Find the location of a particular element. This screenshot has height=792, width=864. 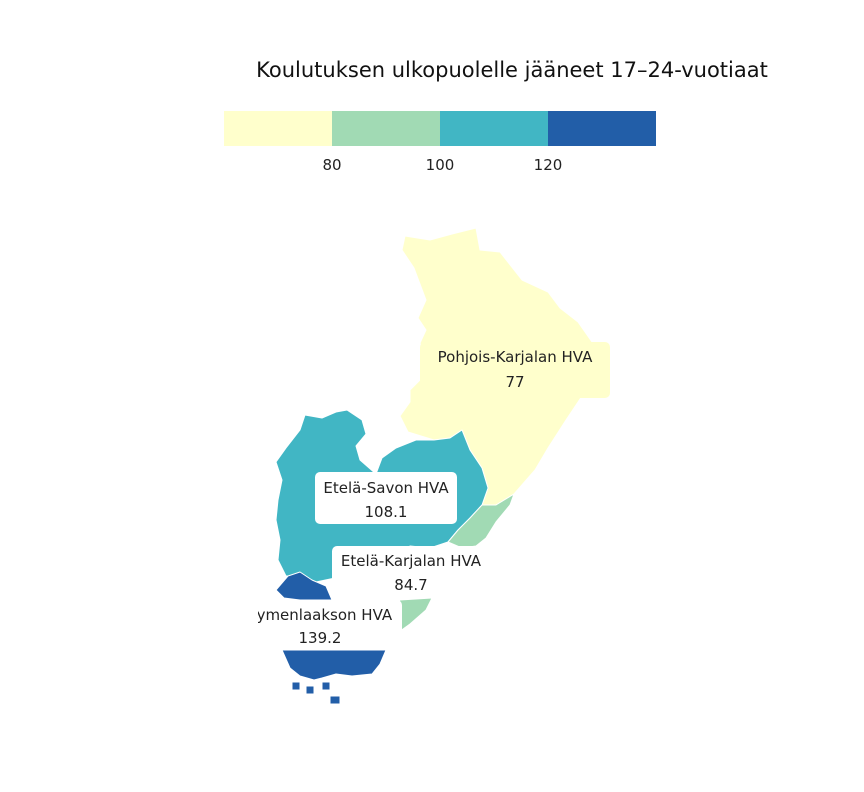

label-box-etela-karjala is located at coordinates (412, 572).